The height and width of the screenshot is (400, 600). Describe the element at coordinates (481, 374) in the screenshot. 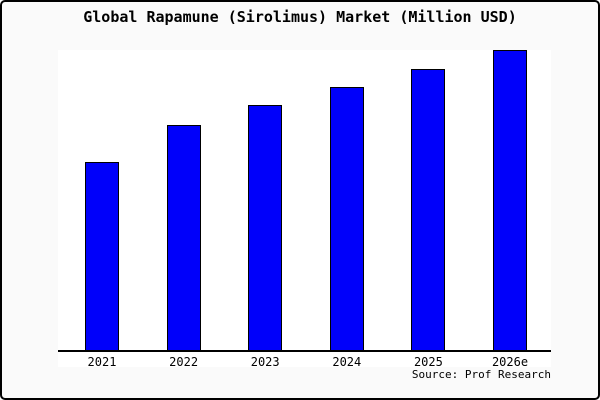

I see `source-attribution-text: Source: Prof Research` at that location.